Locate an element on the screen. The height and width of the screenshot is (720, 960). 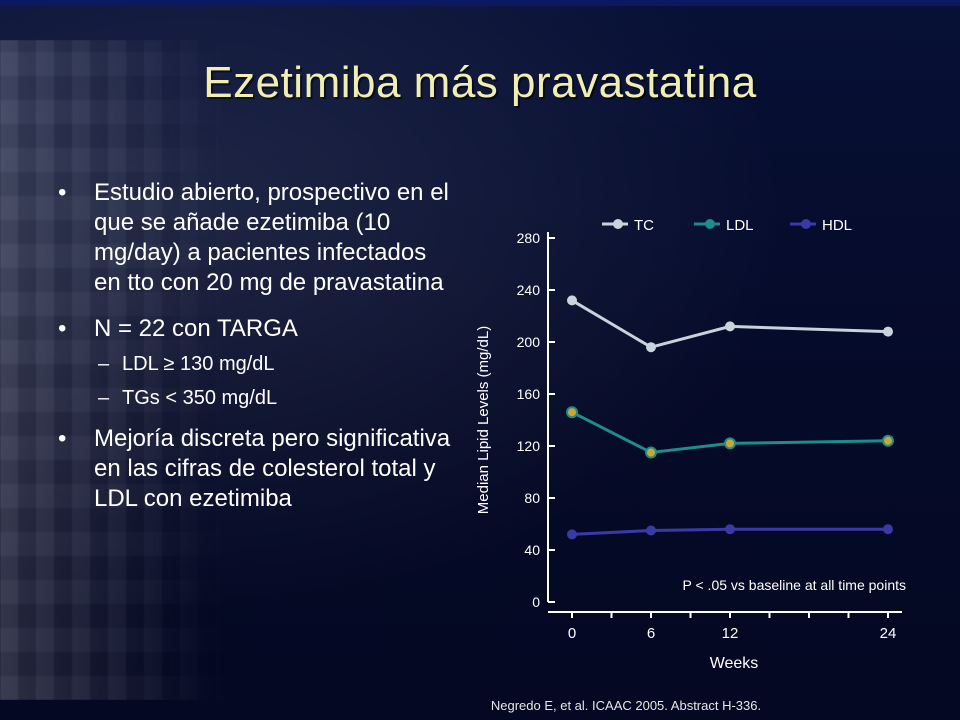
legend-marker-tc is located at coordinates (618, 224).